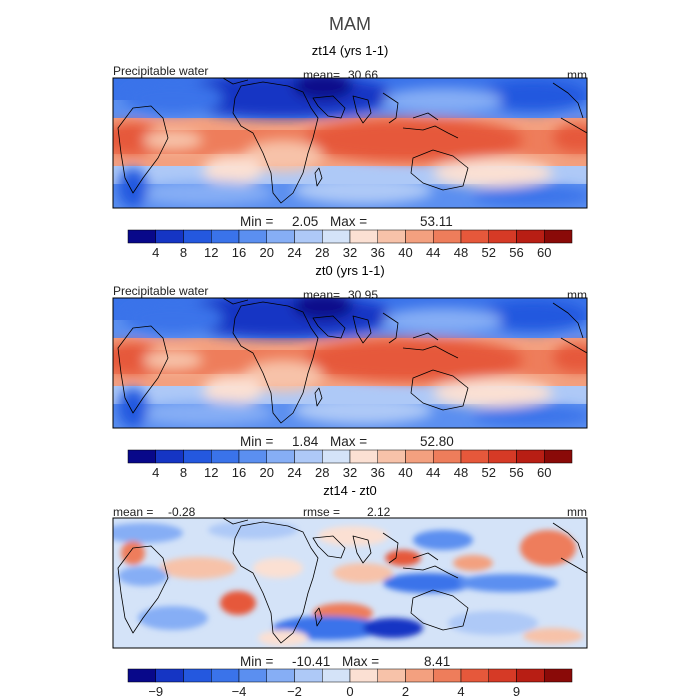 This screenshot has width=700, height=700. What do you see at coordinates (349, 691) in the screenshot?
I see `colorbar-tick-label: 0` at bounding box center [349, 691].